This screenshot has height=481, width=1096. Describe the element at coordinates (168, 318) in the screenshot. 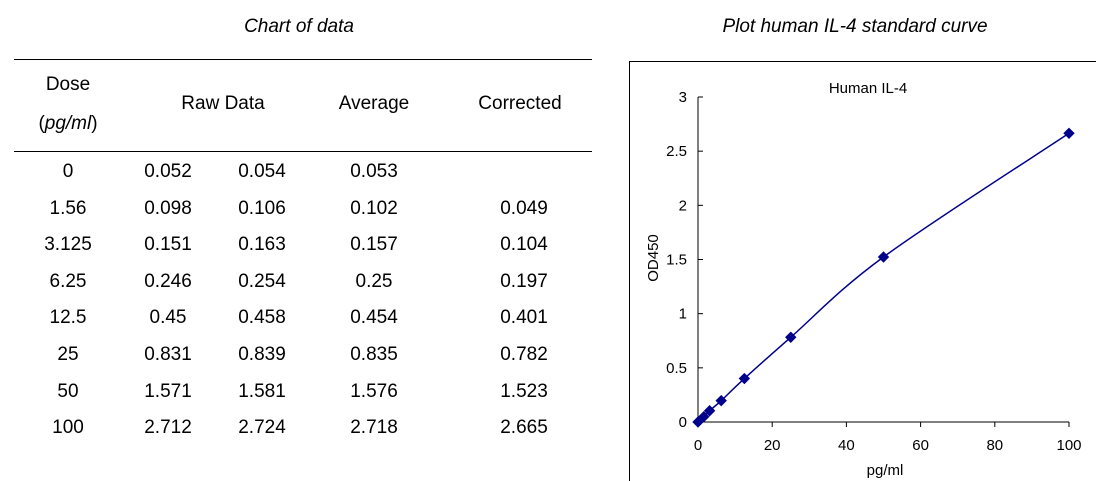

I see `cell-raw1: 0.45` at that location.